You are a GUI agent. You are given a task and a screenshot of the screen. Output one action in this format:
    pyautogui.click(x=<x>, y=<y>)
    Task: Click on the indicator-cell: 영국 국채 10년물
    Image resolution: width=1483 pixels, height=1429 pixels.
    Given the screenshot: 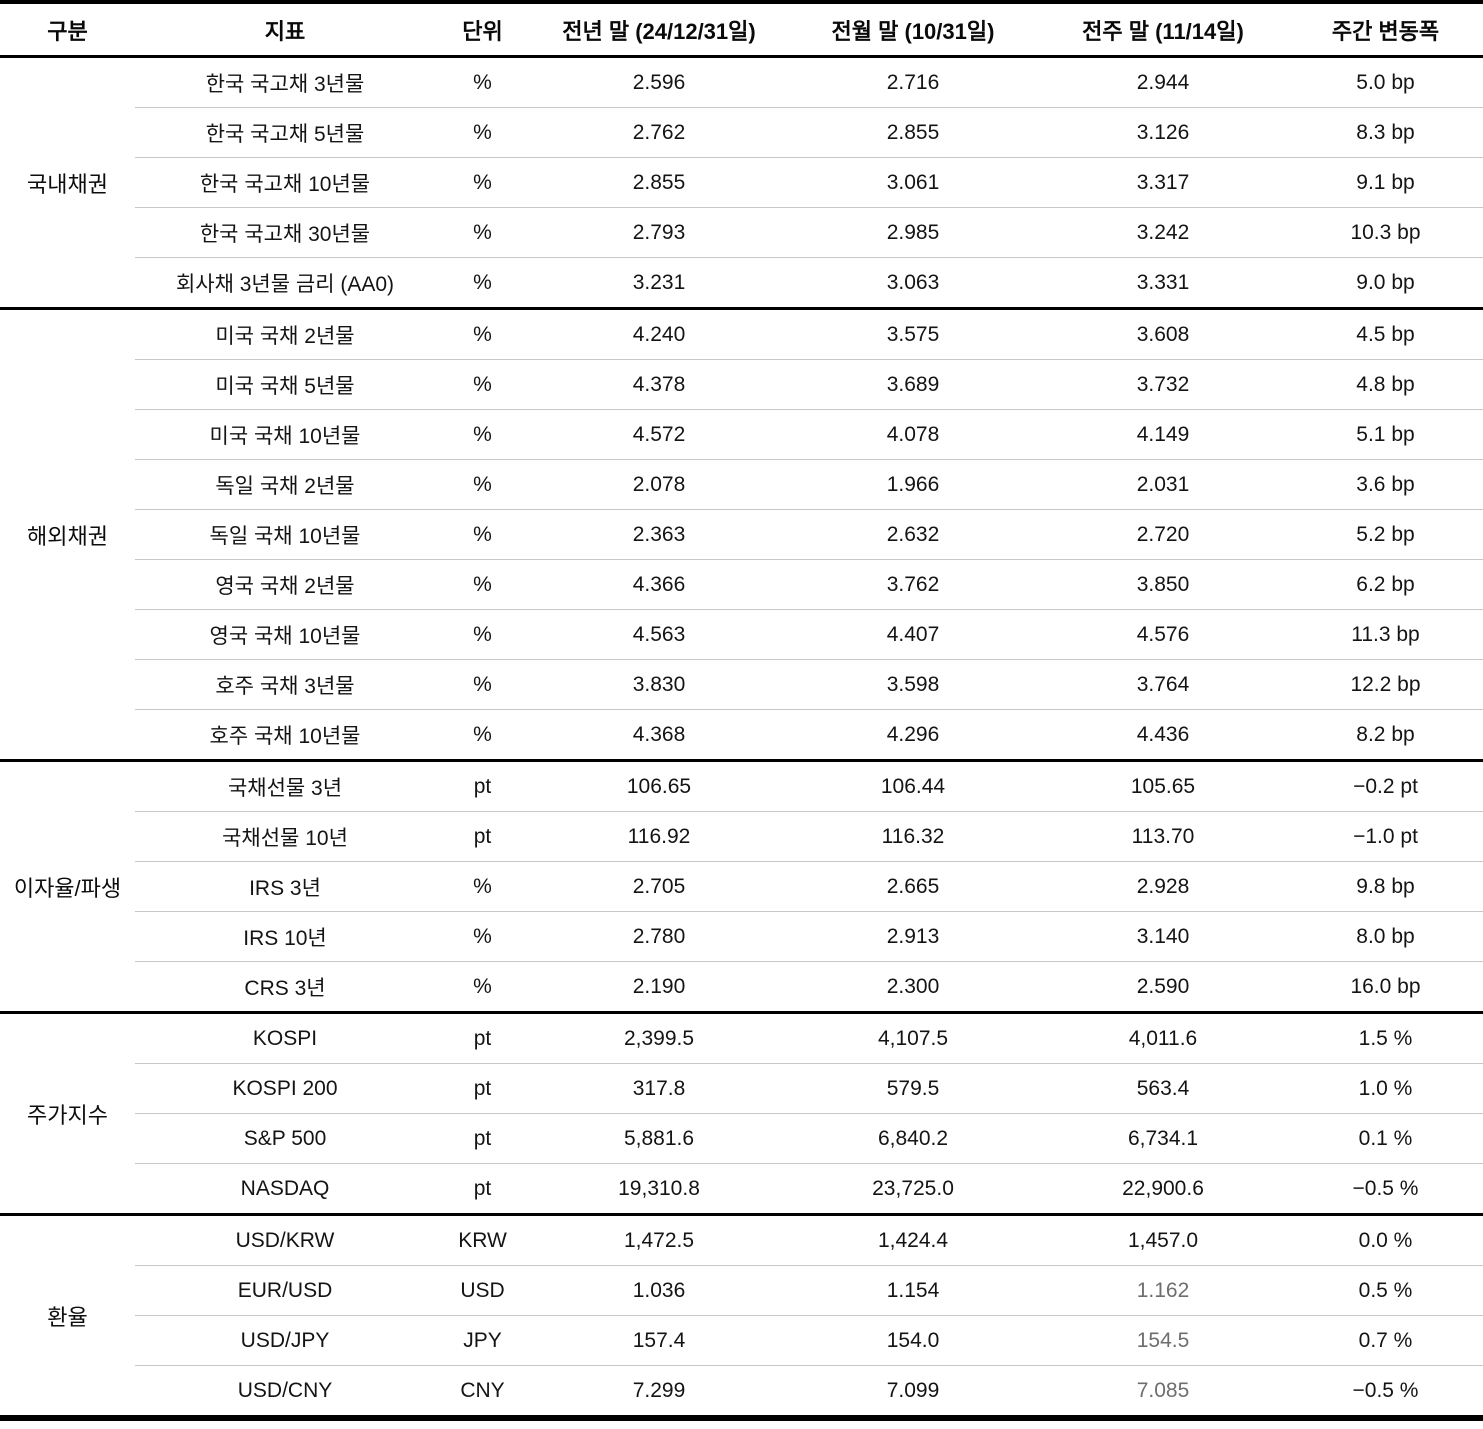 What is the action you would take?
    pyautogui.click(x=285, y=634)
    